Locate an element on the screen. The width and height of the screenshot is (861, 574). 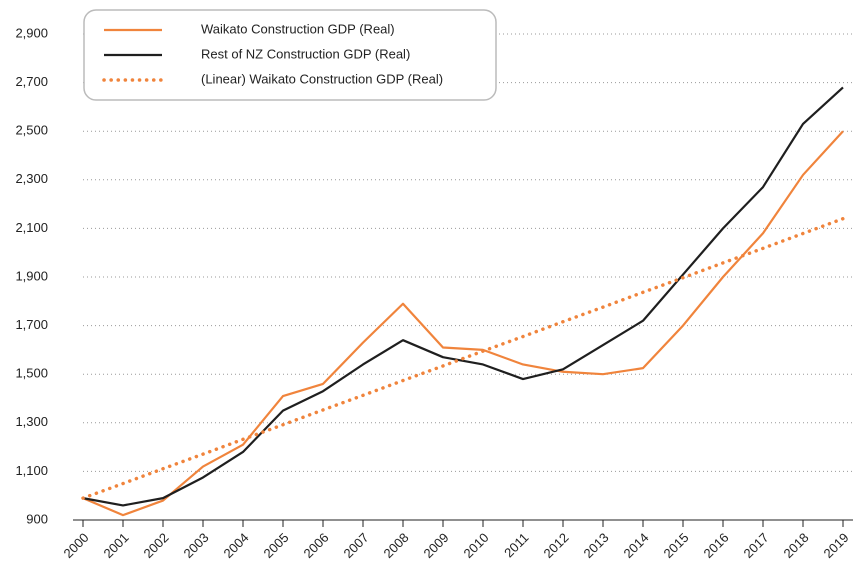
x-tick-label: 2005 is located at coordinates (275, 545).